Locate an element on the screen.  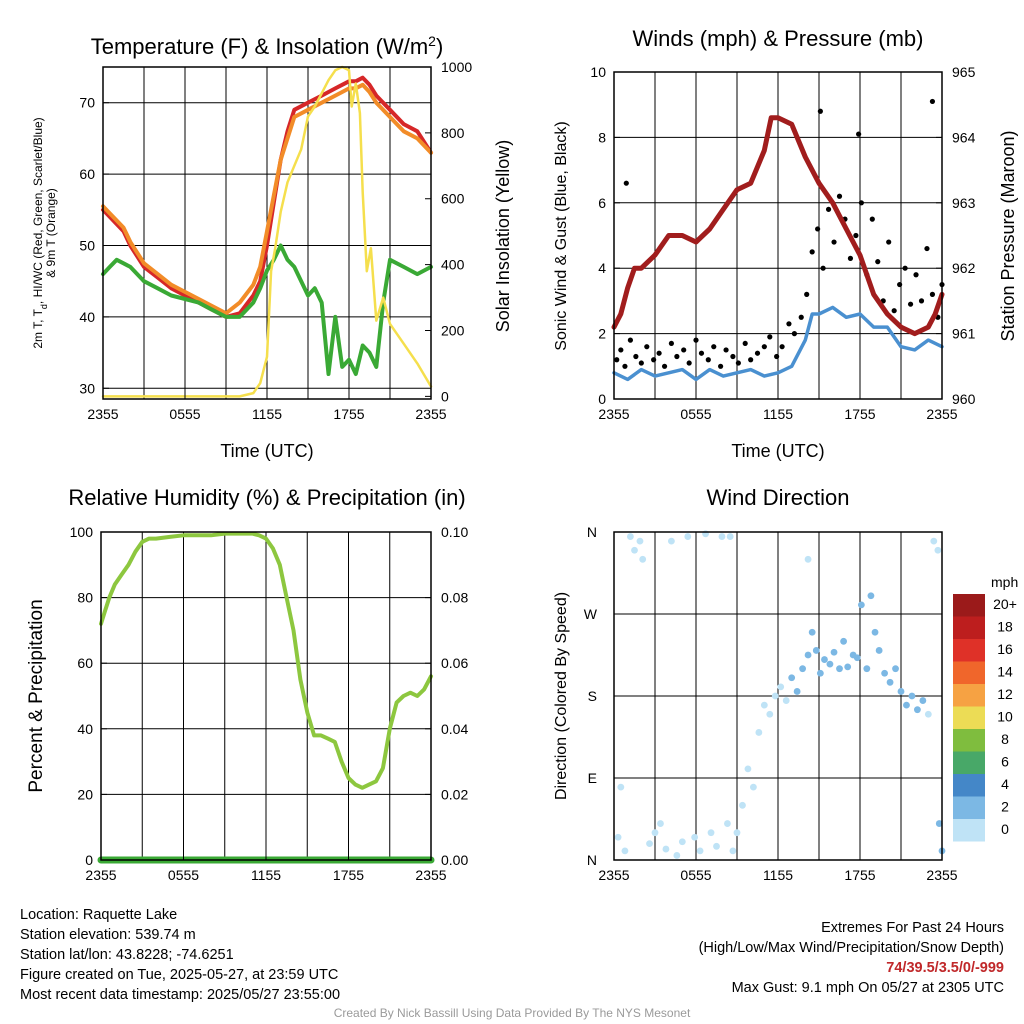
rh-left-tick-label: 80 is located at coordinates (85, 598).